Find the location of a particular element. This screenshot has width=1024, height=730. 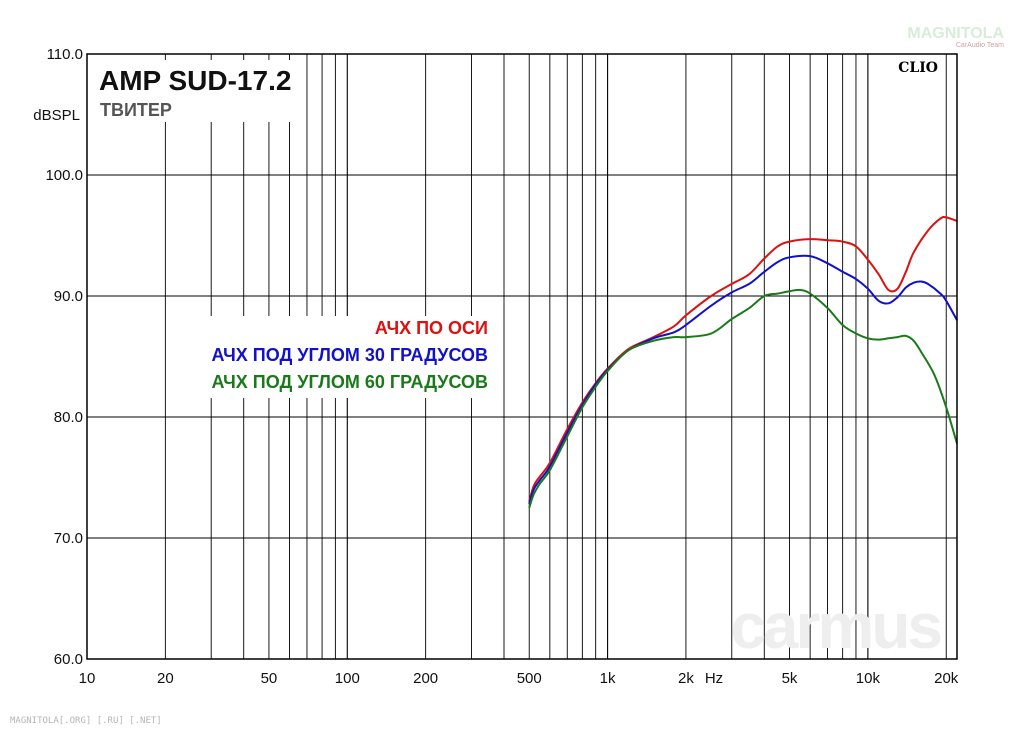

legend-entry-3: АЧХ ПОД УГЛОМ 60 ГРАДУСОВ is located at coordinates (350, 382).